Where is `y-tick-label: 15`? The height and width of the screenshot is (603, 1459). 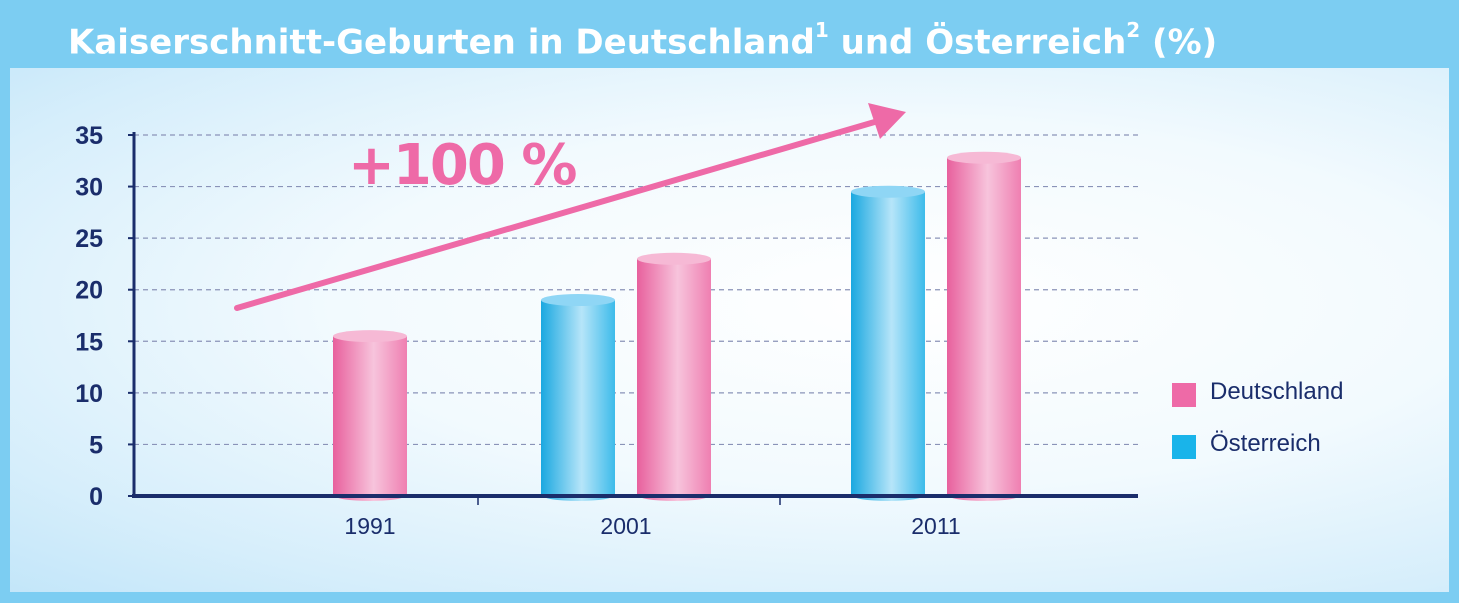
y-tick-label: 15 is located at coordinates (89, 342).